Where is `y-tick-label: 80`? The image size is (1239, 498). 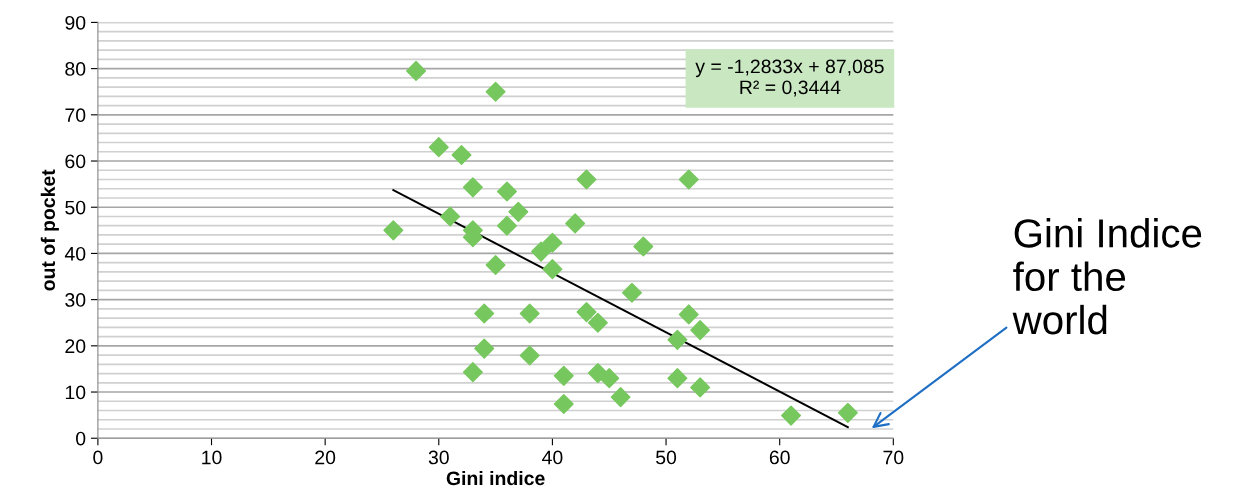
y-tick-label: 80 is located at coordinates (75, 69).